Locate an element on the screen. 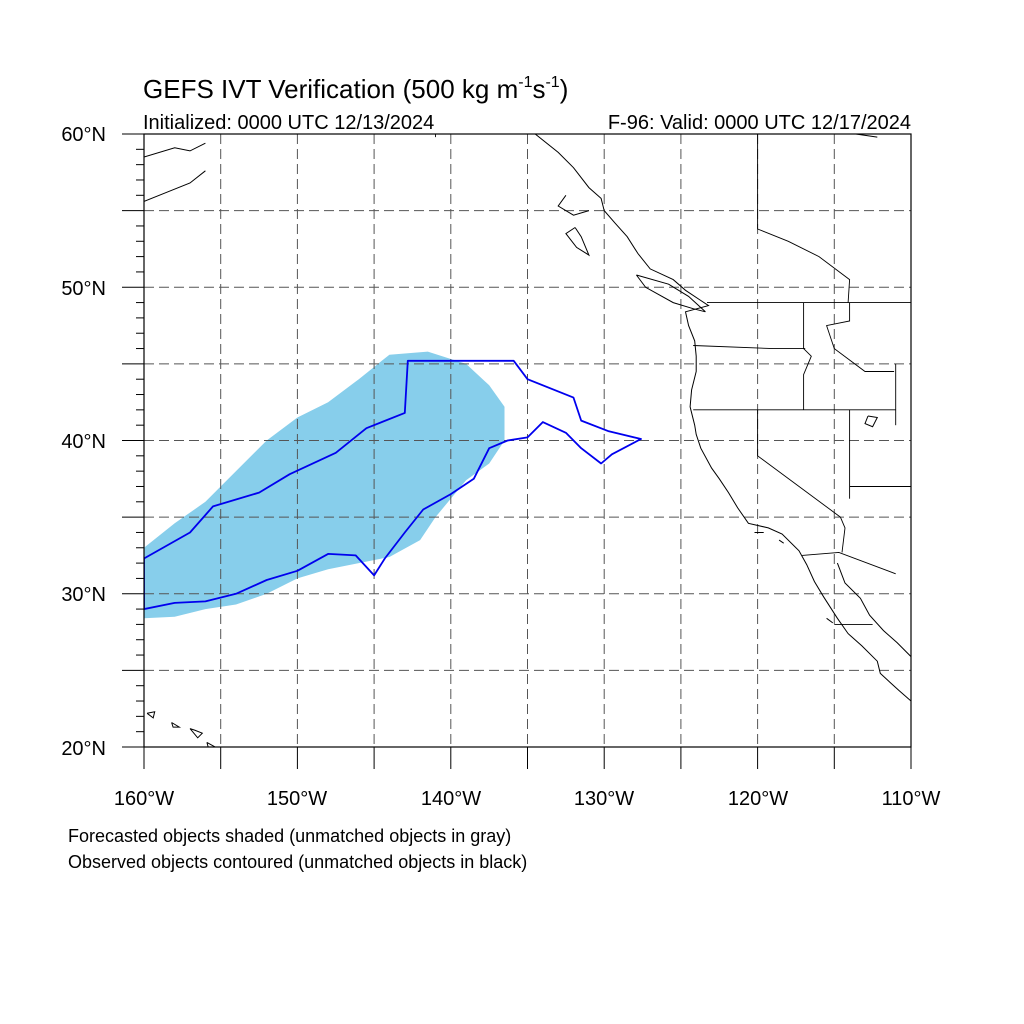 The width and height of the screenshot is (1024, 1024). lon-label-150w: 150°W is located at coordinates (297, 799).